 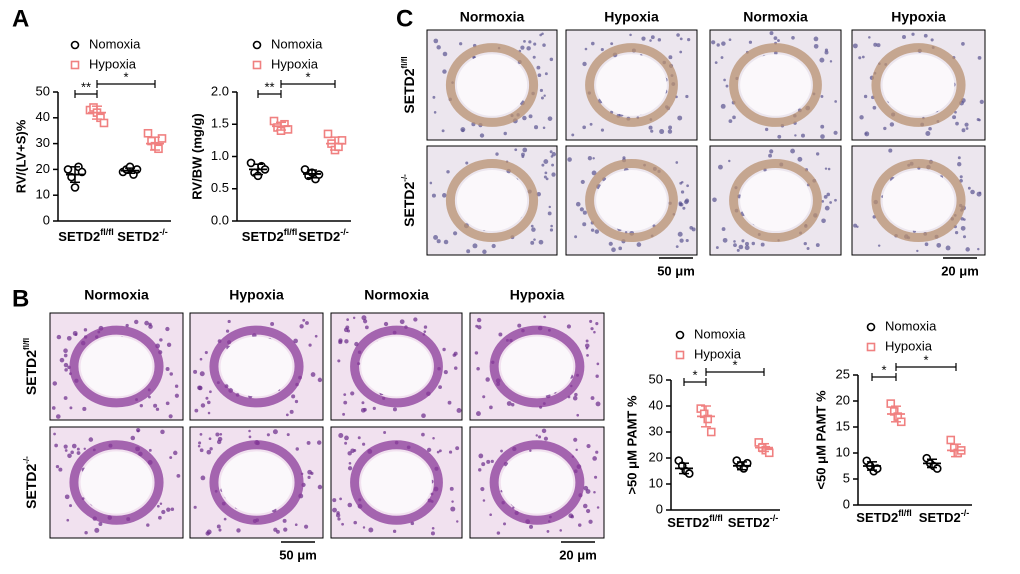 I want to click on scale-bar-label: 50 μm, so click(x=676, y=270).